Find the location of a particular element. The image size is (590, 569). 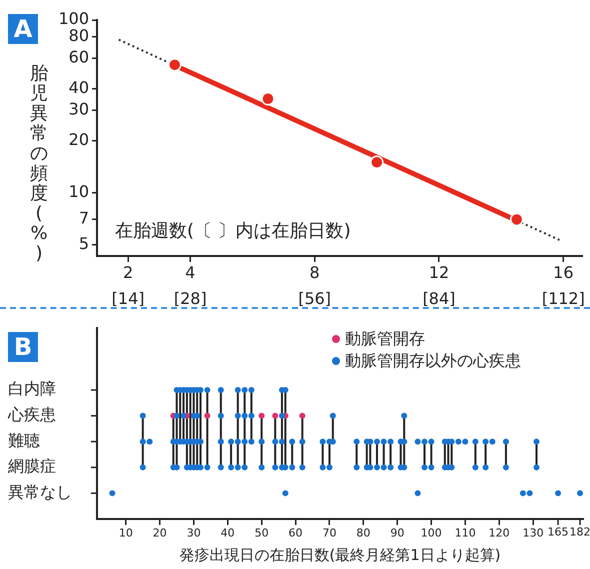

x-tick-label: 90 is located at coordinates (397, 533).